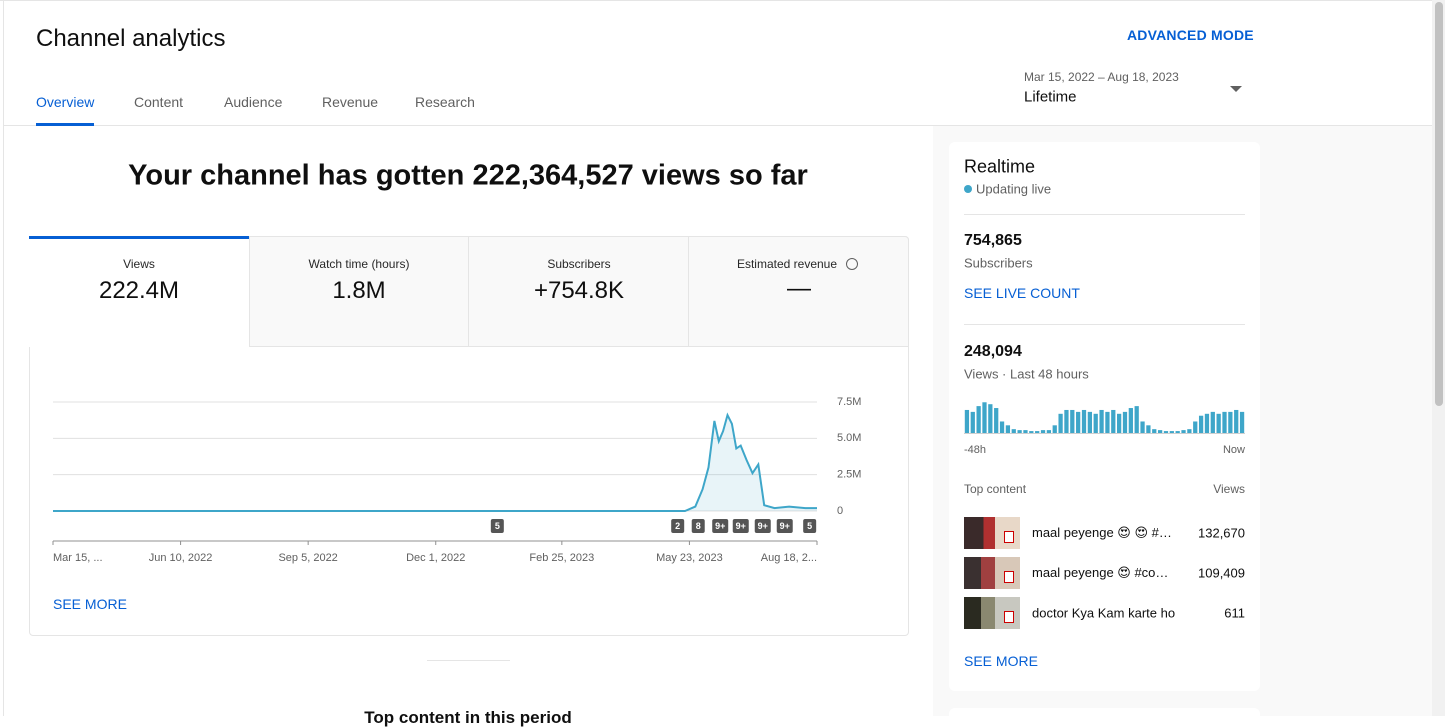 This screenshot has height=728, width=1445. Describe the element at coordinates (350, 102) in the screenshot. I see `tab: Revenue` at that location.